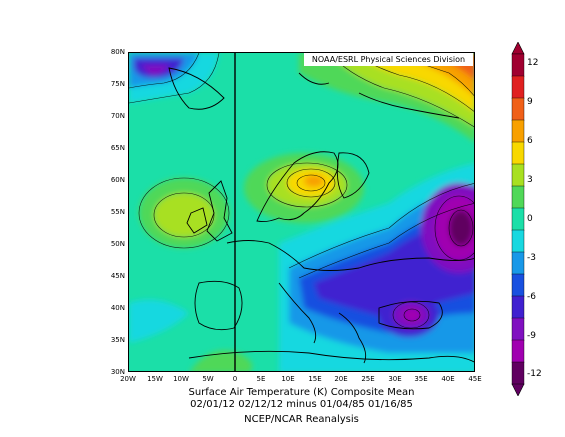 Image resolution: width=565 pixels, height=437 pixels. What do you see at coordinates (117, 148) in the screenshot?
I see `lat-label: 65N` at bounding box center [117, 148].